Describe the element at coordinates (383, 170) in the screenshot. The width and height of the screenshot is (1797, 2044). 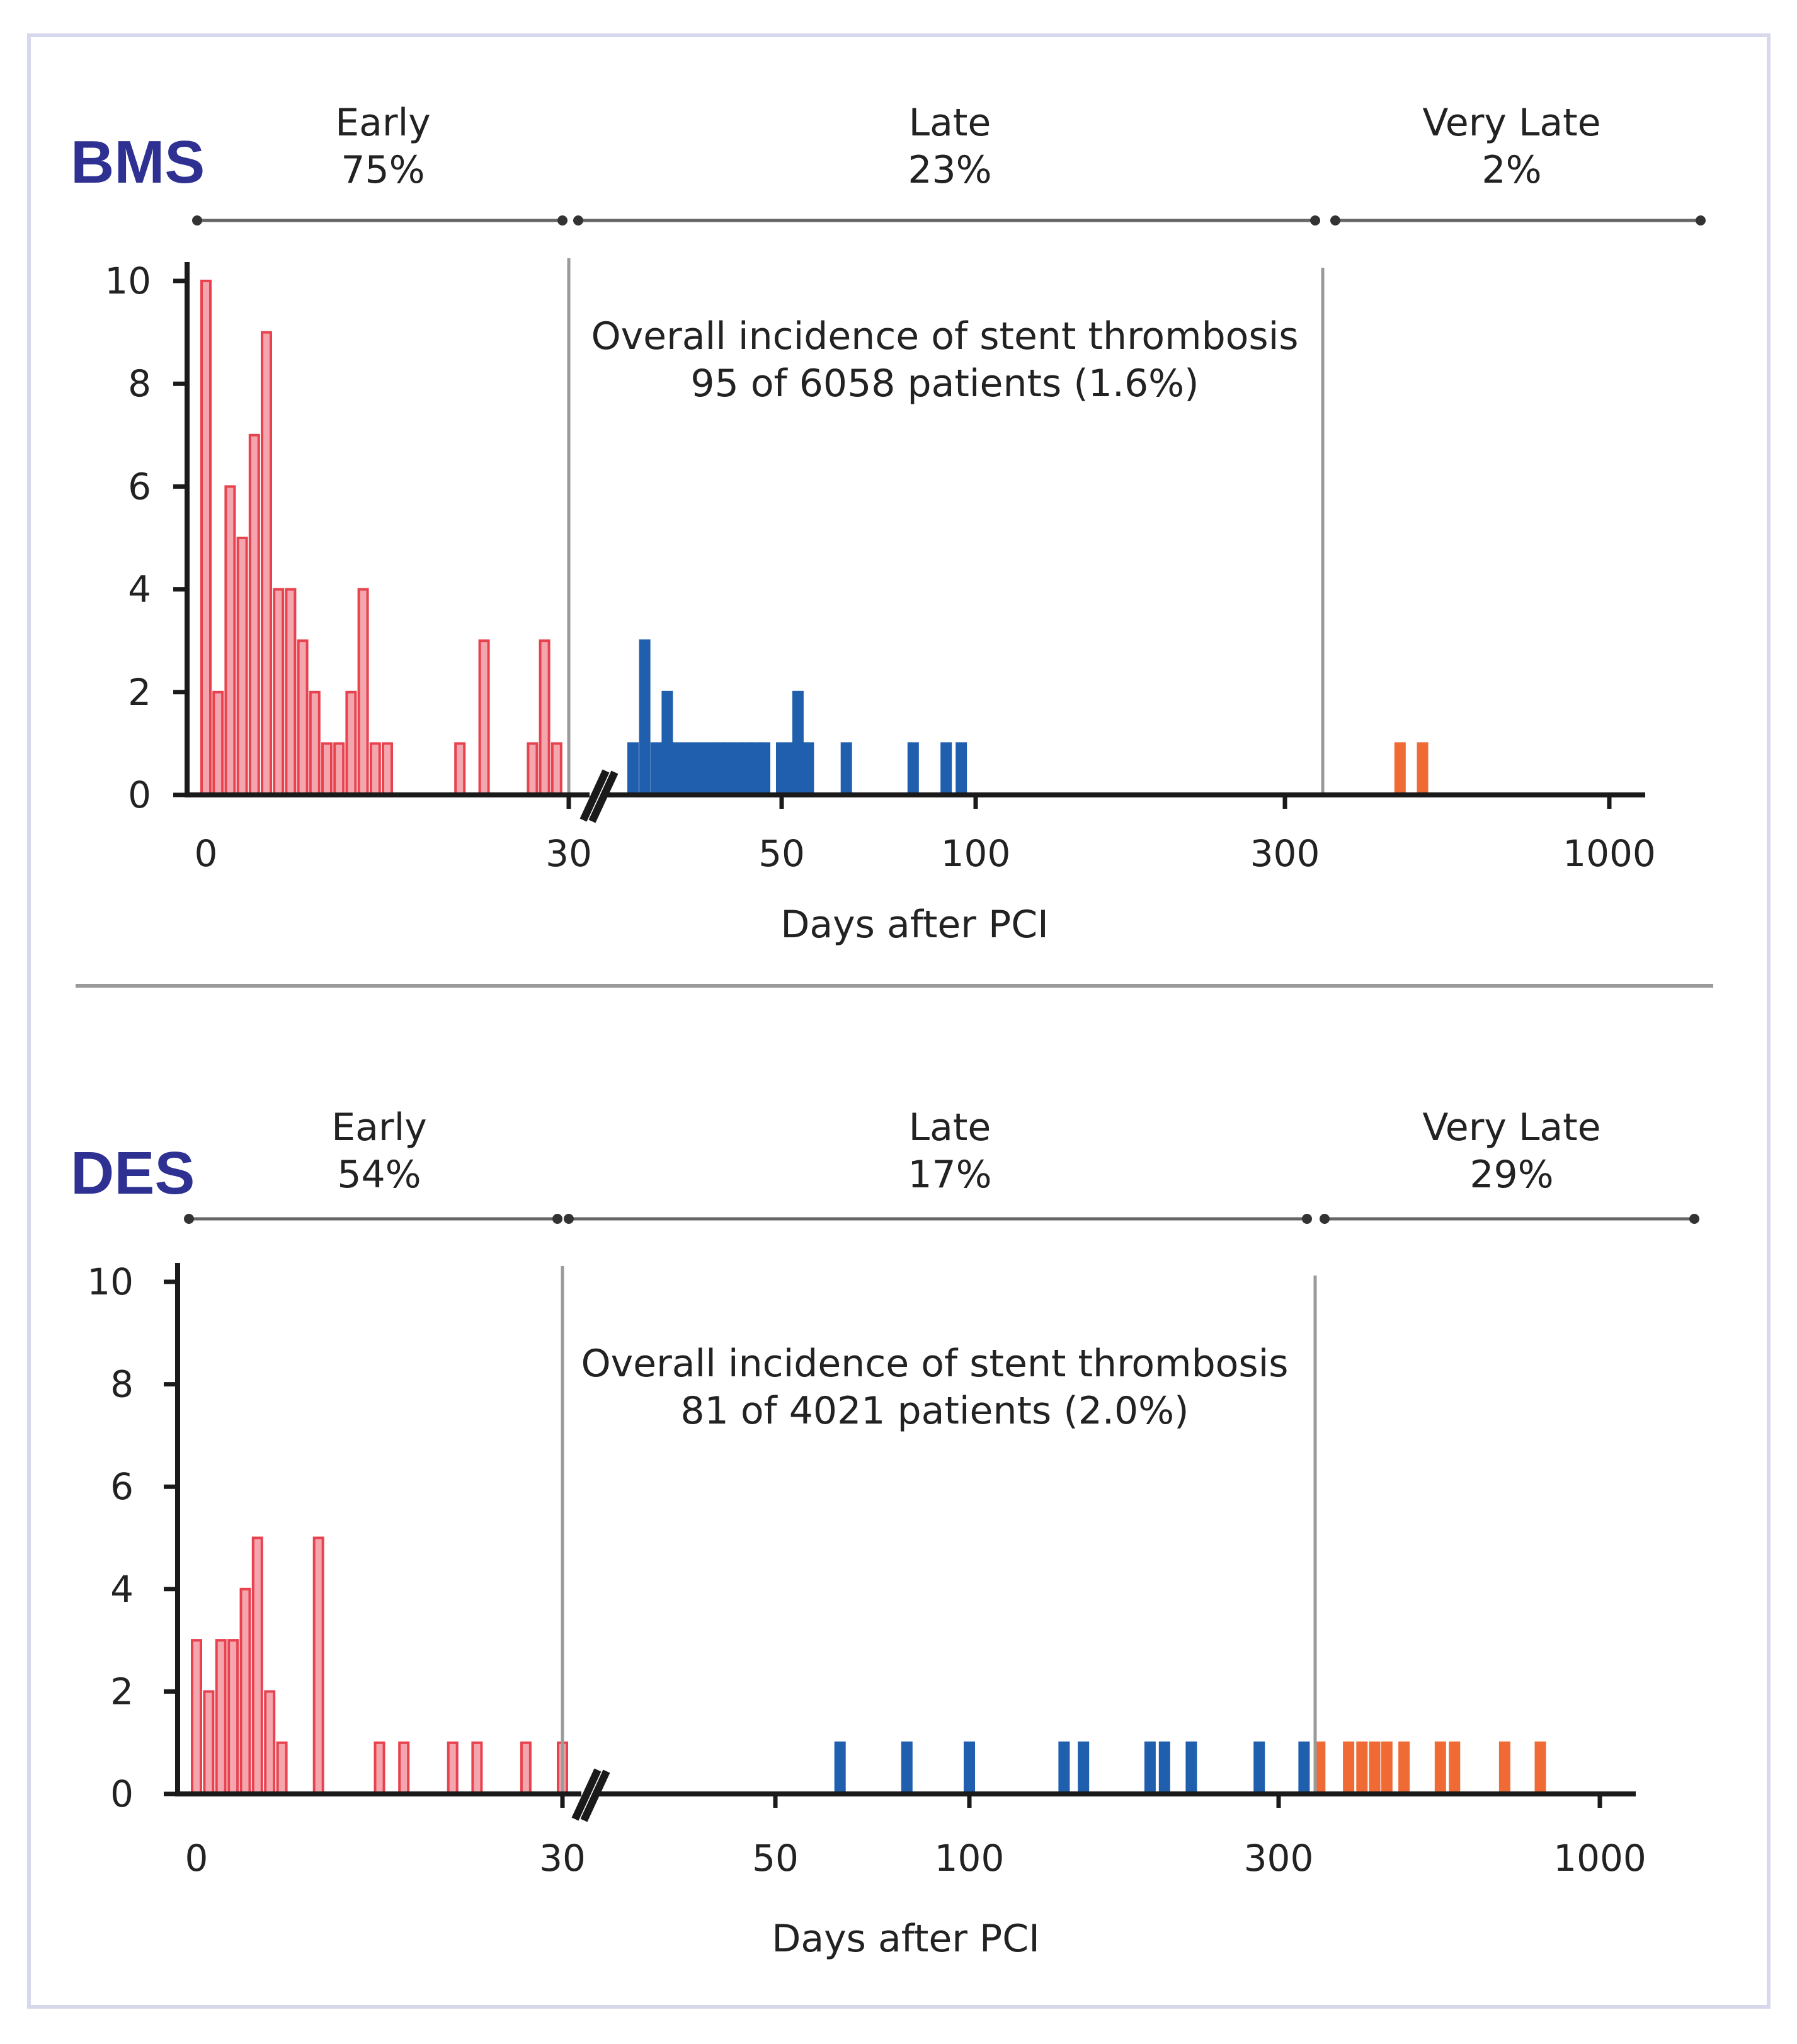
I see `period-early-percent: 75%` at that location.